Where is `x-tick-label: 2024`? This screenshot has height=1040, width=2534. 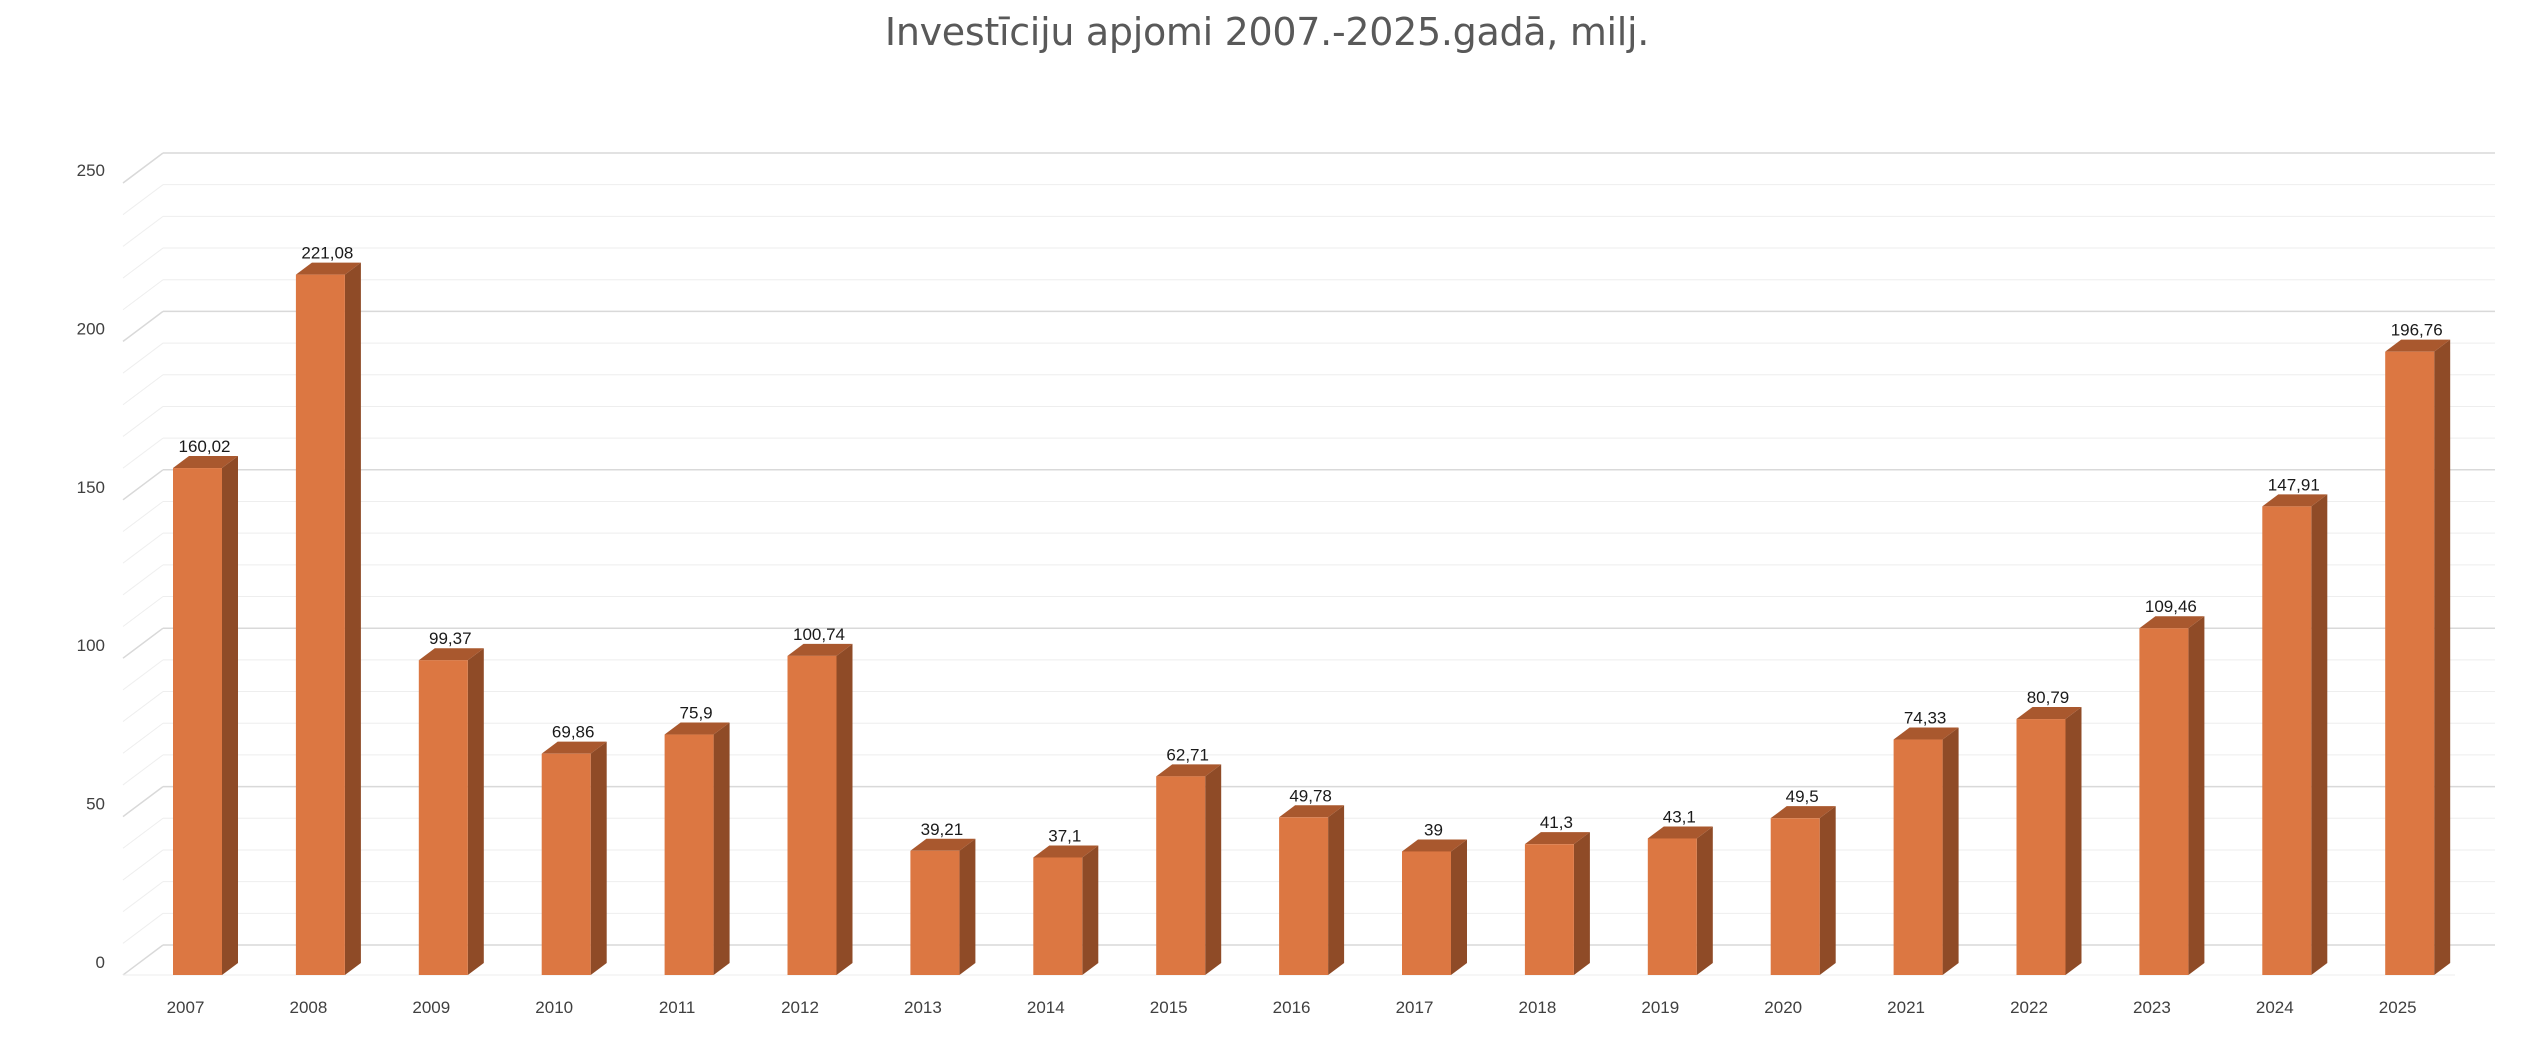
x-tick-label: 2024 is located at coordinates (2275, 1007).